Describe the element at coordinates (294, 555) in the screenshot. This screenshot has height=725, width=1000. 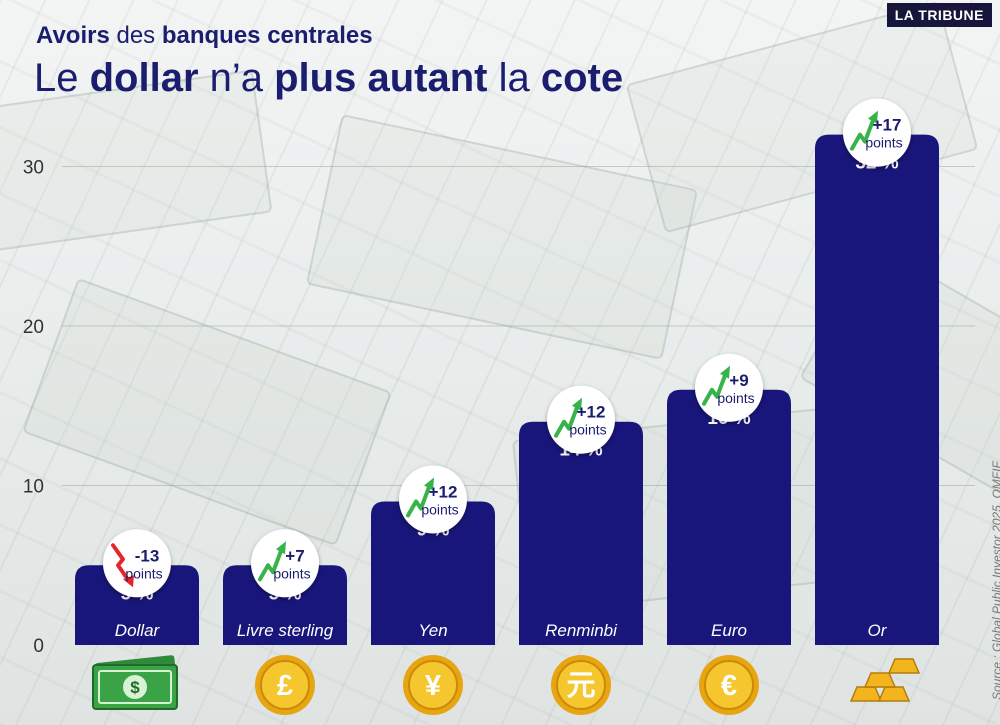
I see `change-value: +7` at that location.